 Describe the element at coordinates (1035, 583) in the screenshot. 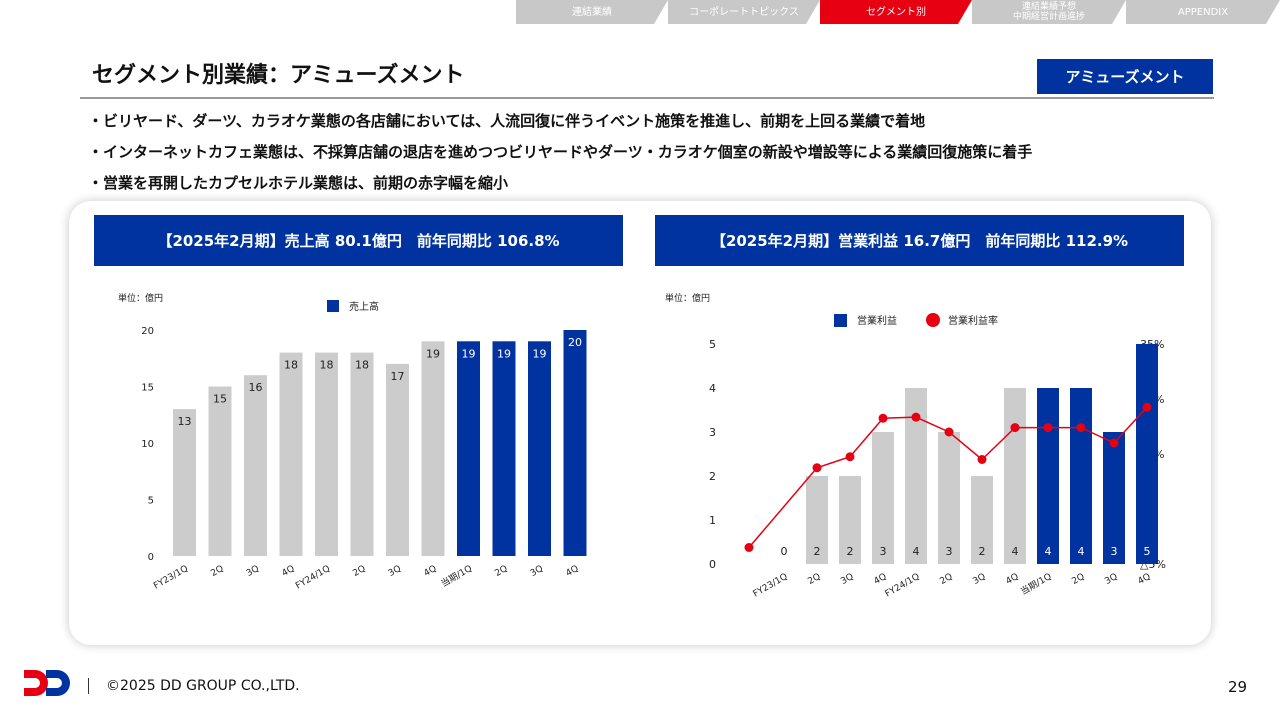

I see `x-tick-label: 当期/1Q` at that location.